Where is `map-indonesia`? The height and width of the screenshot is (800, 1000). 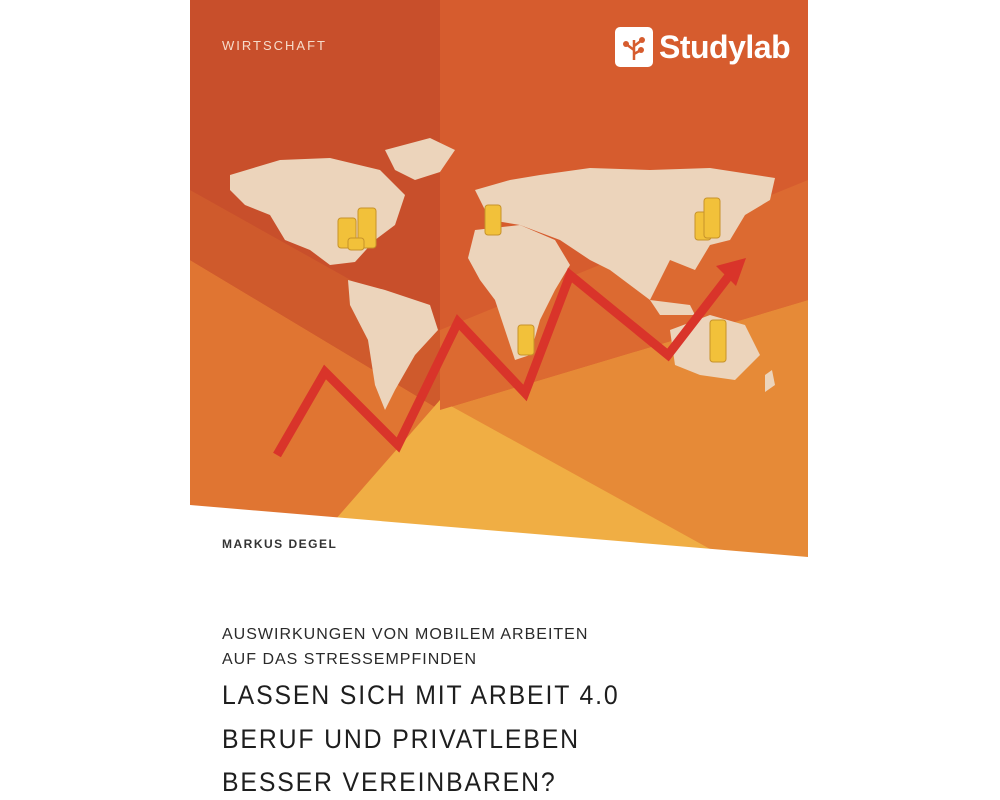 map-indonesia is located at coordinates (672, 307).